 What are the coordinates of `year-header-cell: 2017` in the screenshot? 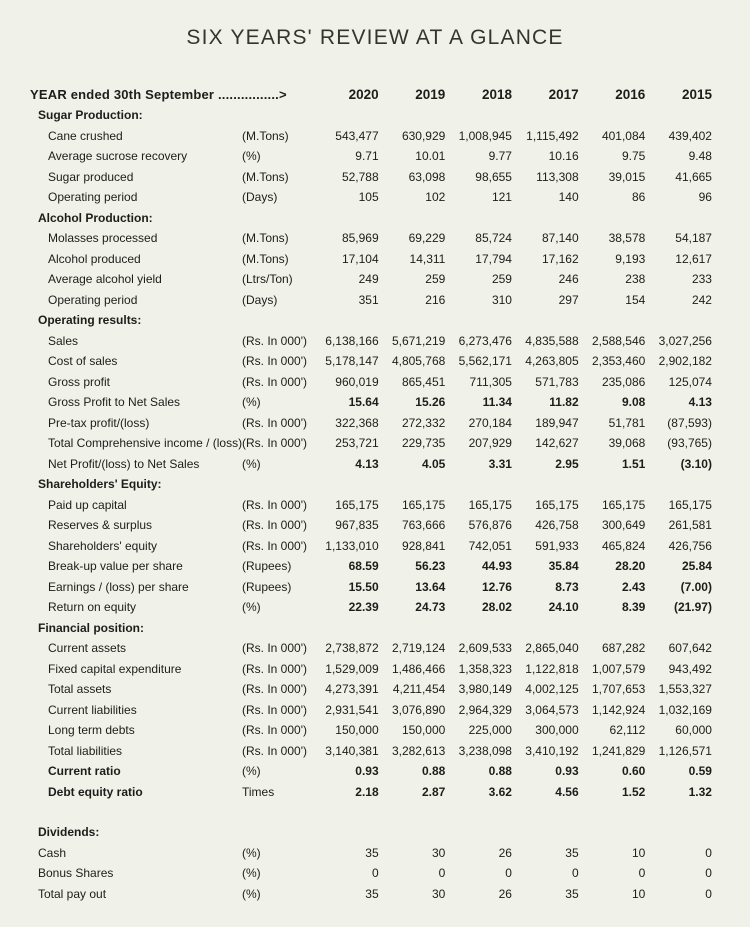 It's located at (563, 94).